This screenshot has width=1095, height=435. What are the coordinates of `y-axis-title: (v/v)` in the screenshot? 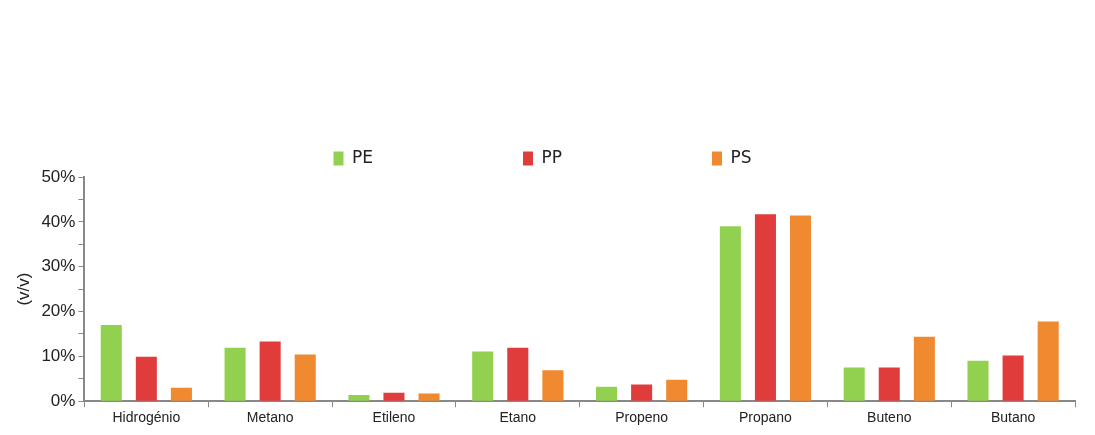 It's located at (23, 289).